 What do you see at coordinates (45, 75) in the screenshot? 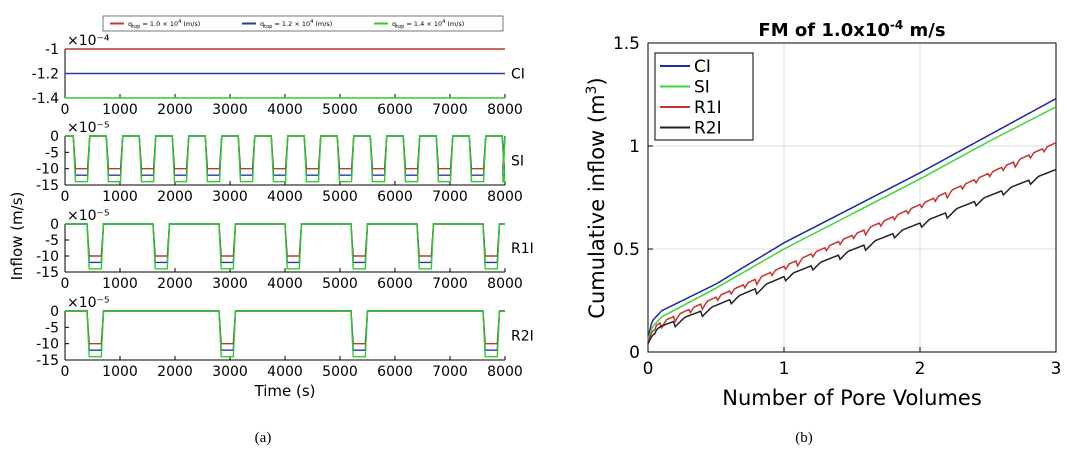
I see `y-tick-label: -1.2` at bounding box center [45, 75].